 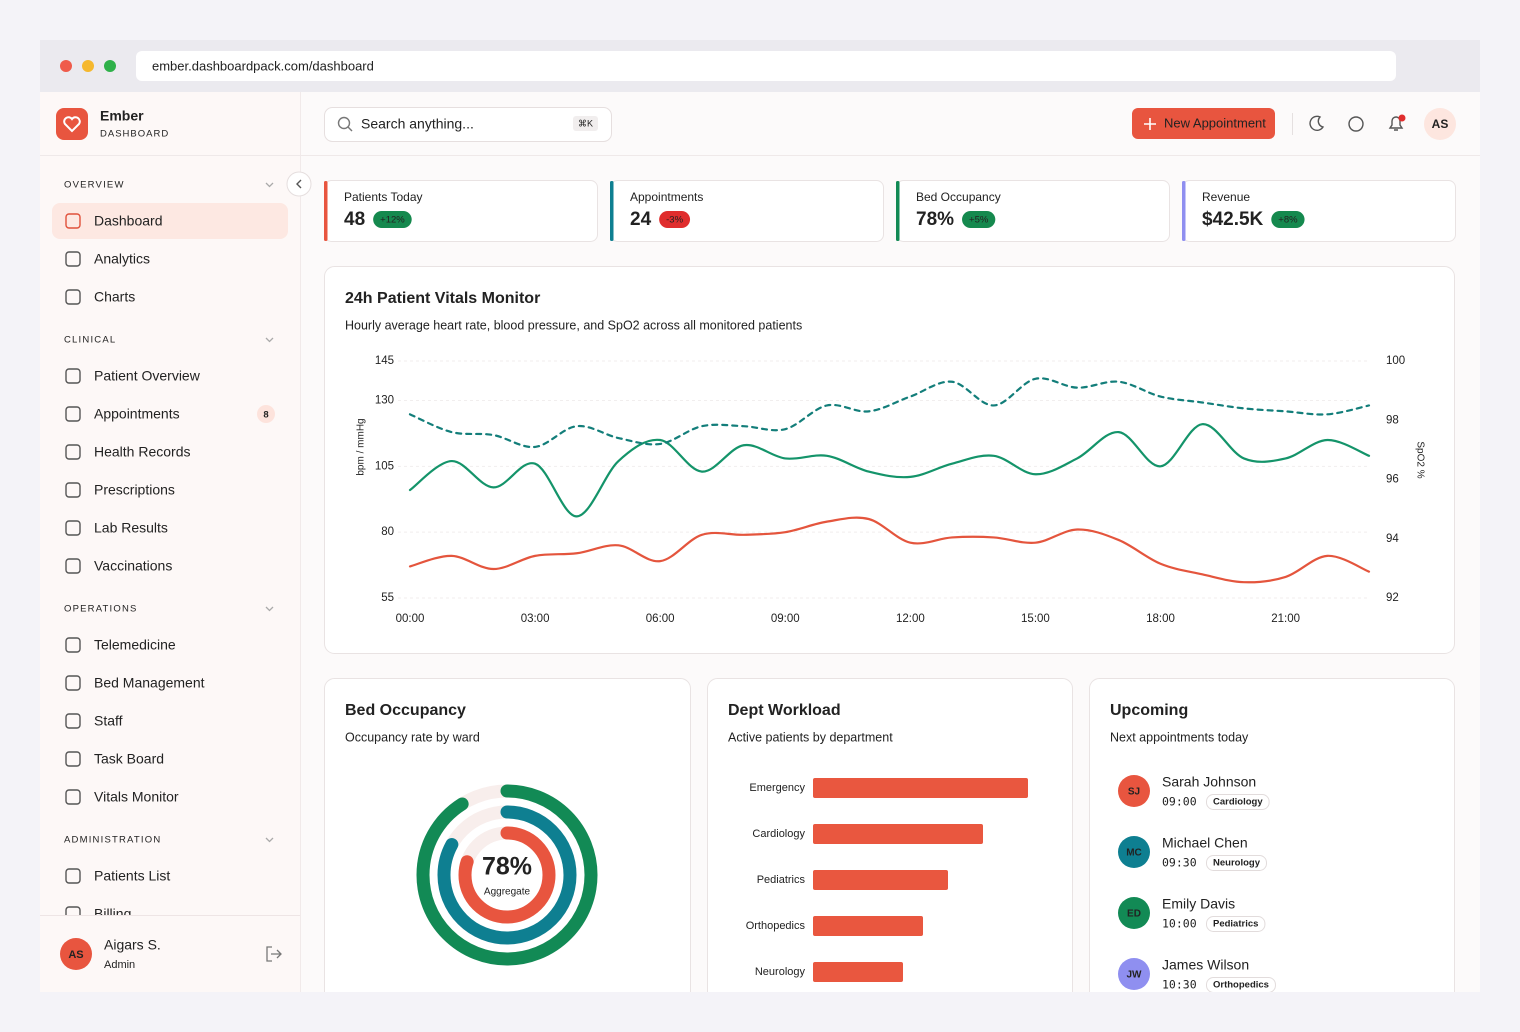 I want to click on kpi-label: Revenue, so click(x=1226, y=197).